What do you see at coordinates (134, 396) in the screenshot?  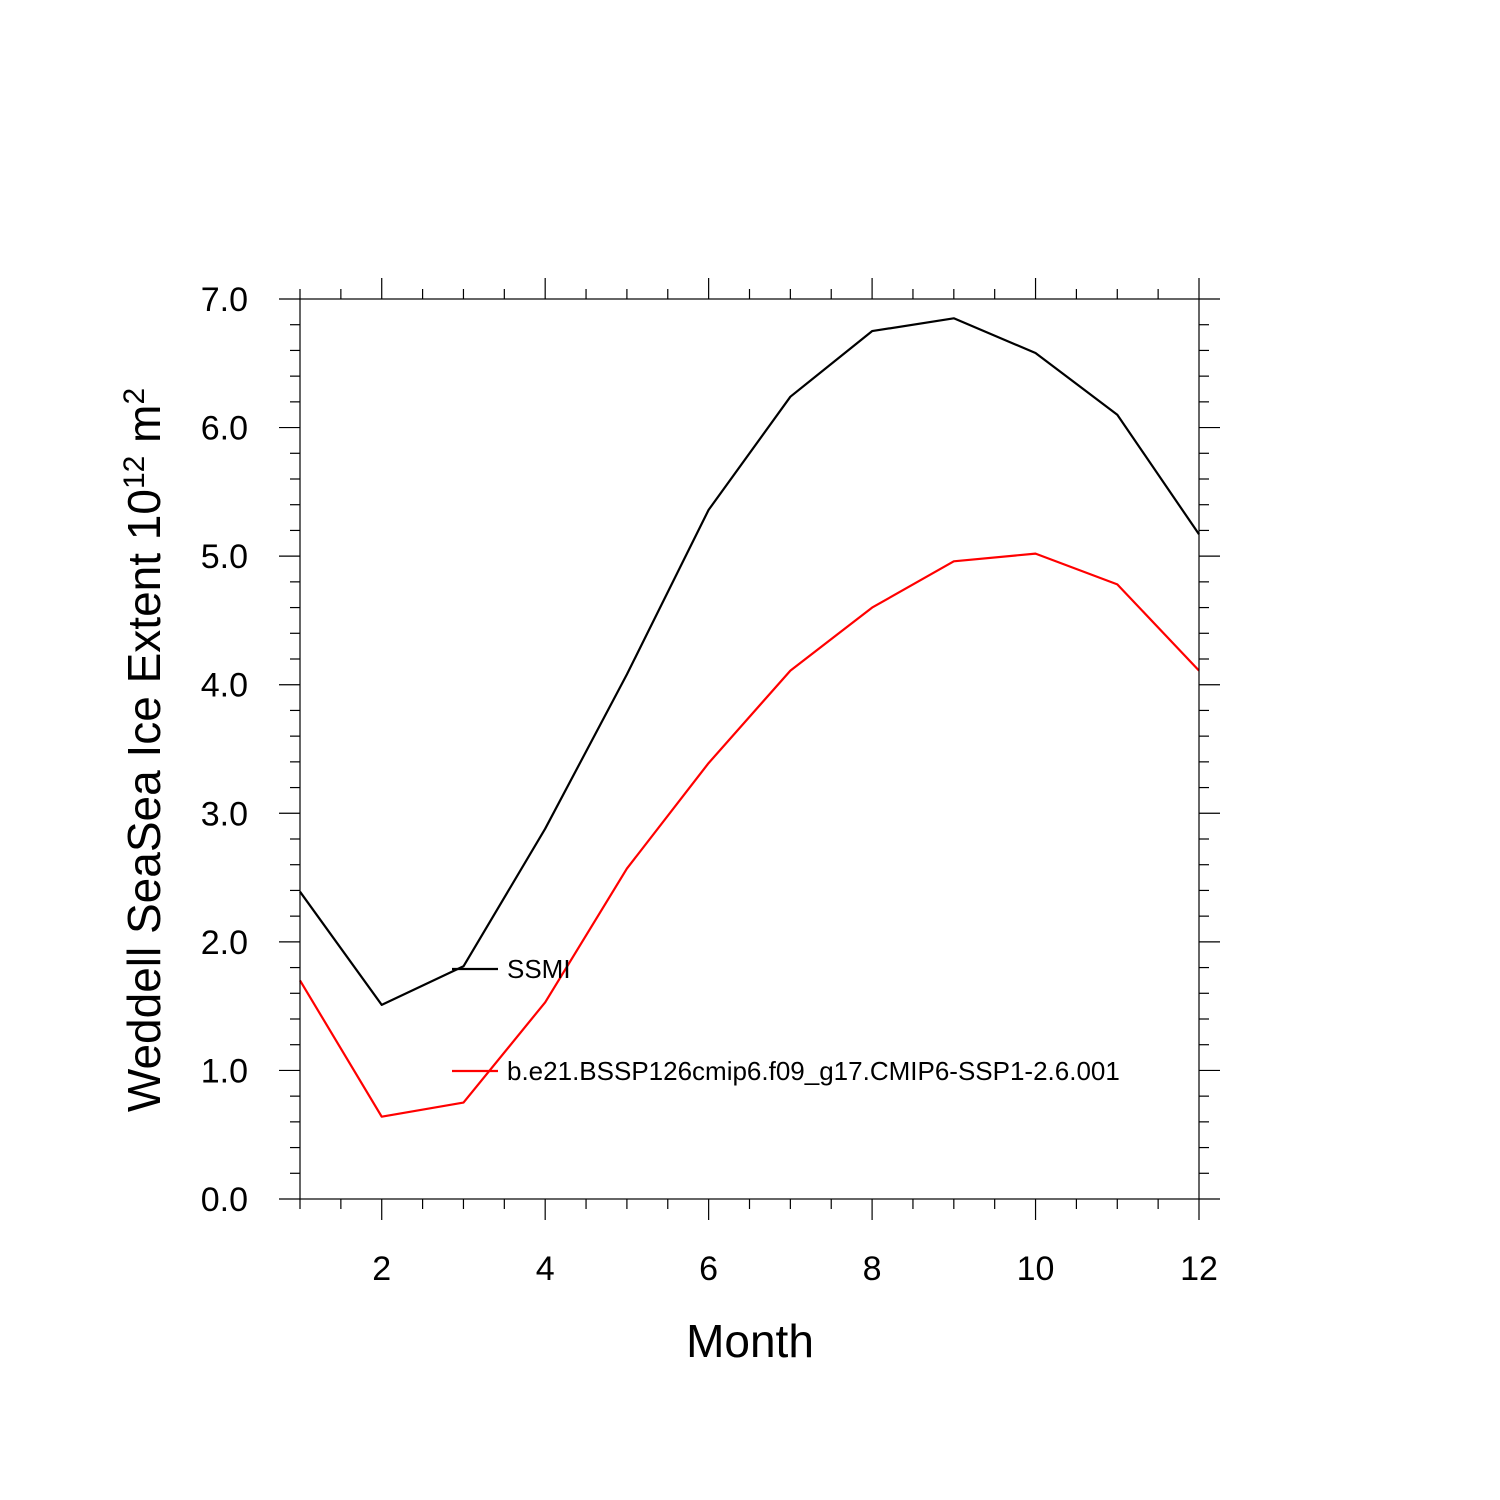 I see `y-axis-title-unit-exponent: 2` at bounding box center [134, 396].